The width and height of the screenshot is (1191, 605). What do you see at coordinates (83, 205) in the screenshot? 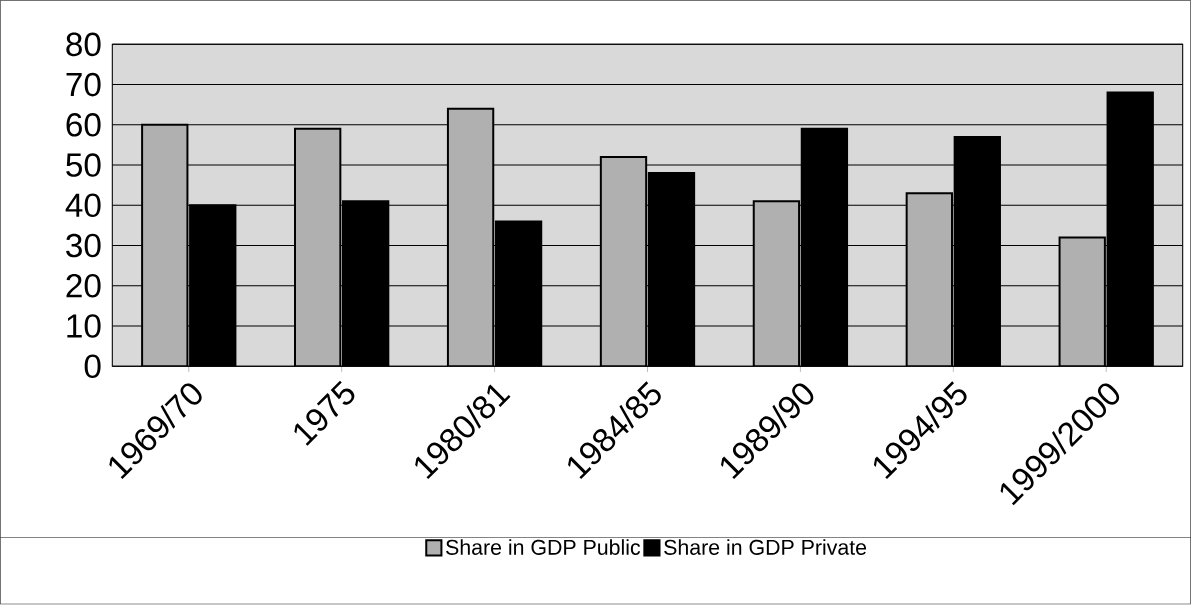
I see `y-tick-label: 40` at bounding box center [83, 205].